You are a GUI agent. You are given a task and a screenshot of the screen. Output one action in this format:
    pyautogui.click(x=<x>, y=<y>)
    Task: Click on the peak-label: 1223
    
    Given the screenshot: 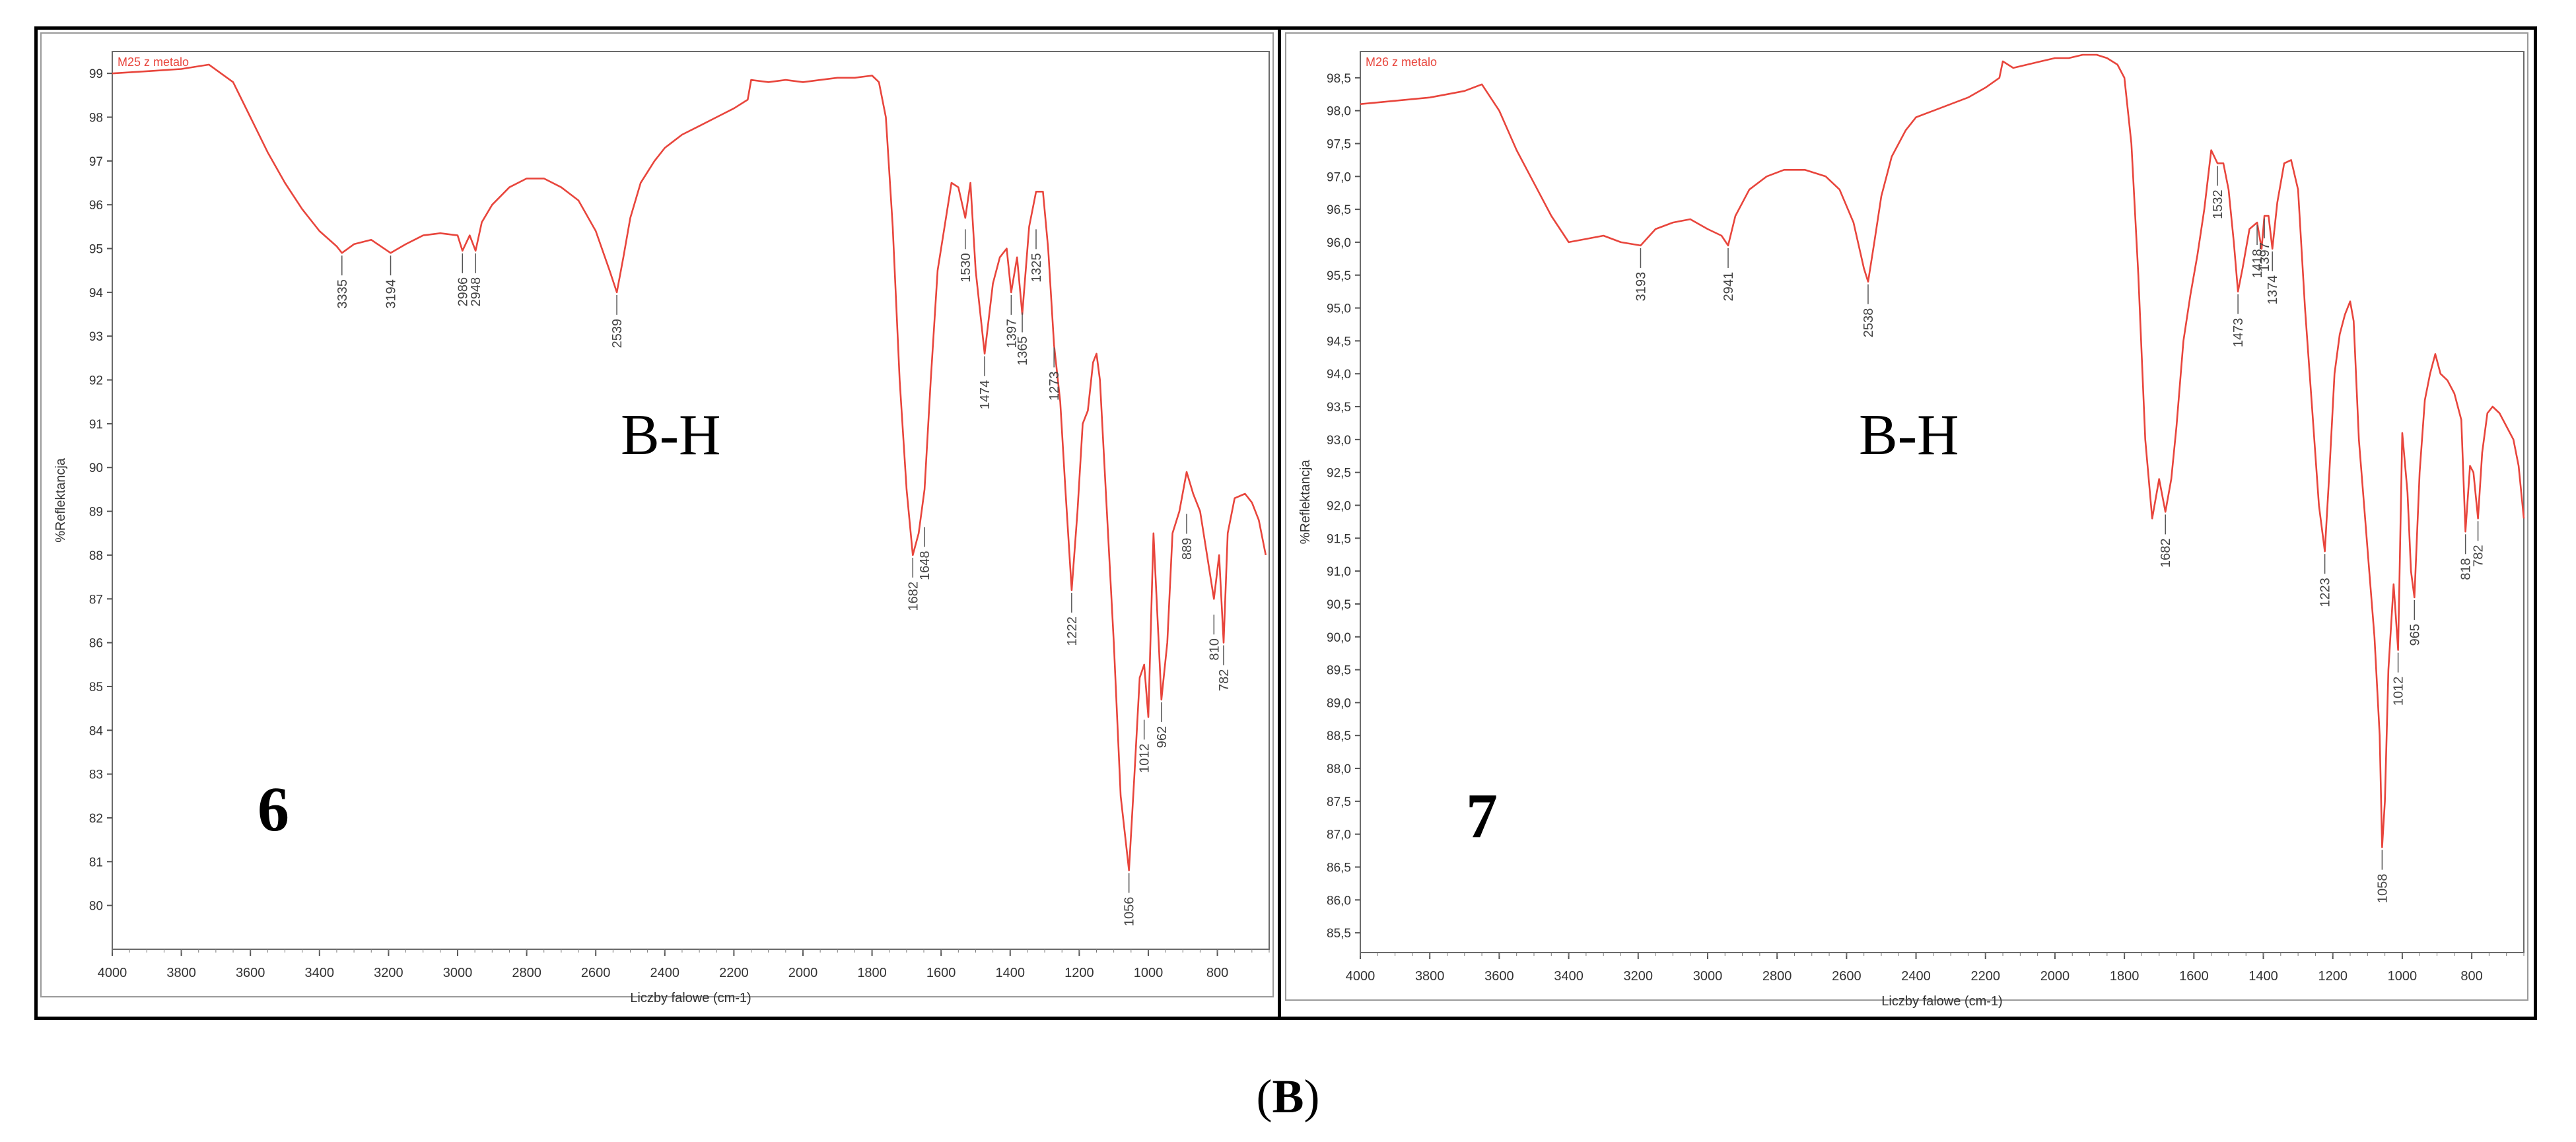 What is the action you would take?
    pyautogui.click(x=2325, y=592)
    